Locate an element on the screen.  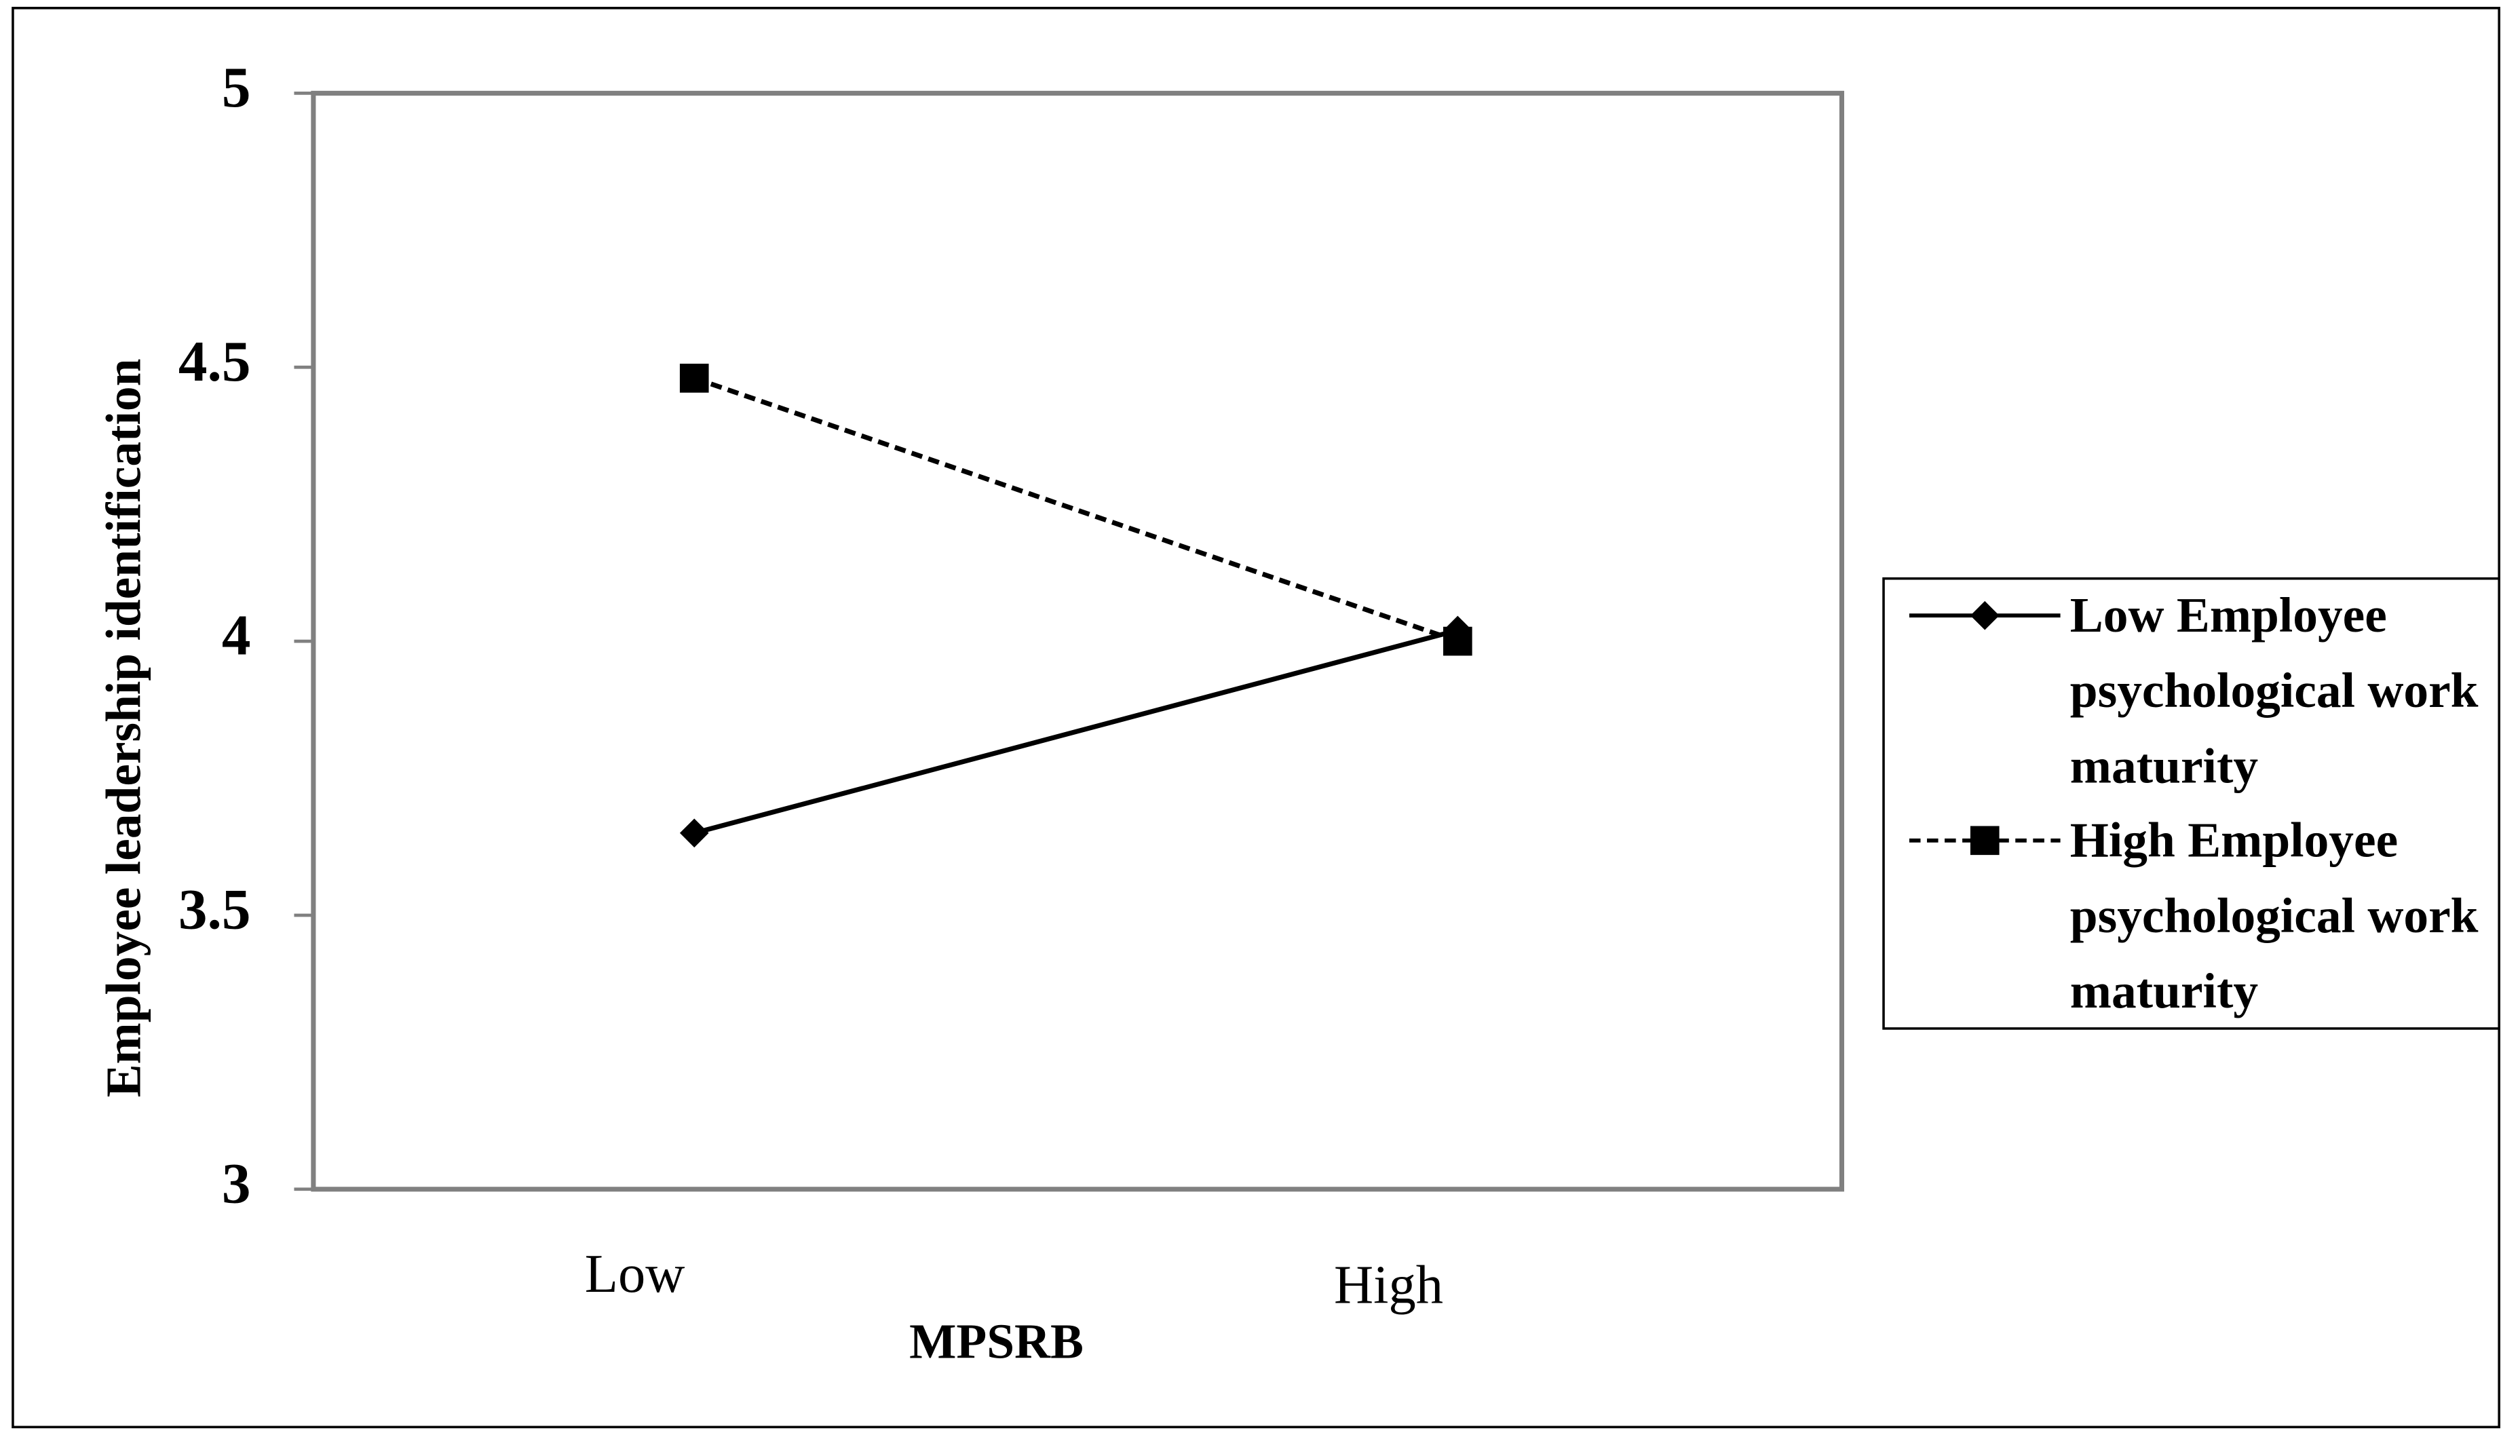
legend-label: Low Employee psychological work maturity is located at coordinates (2274, 690).